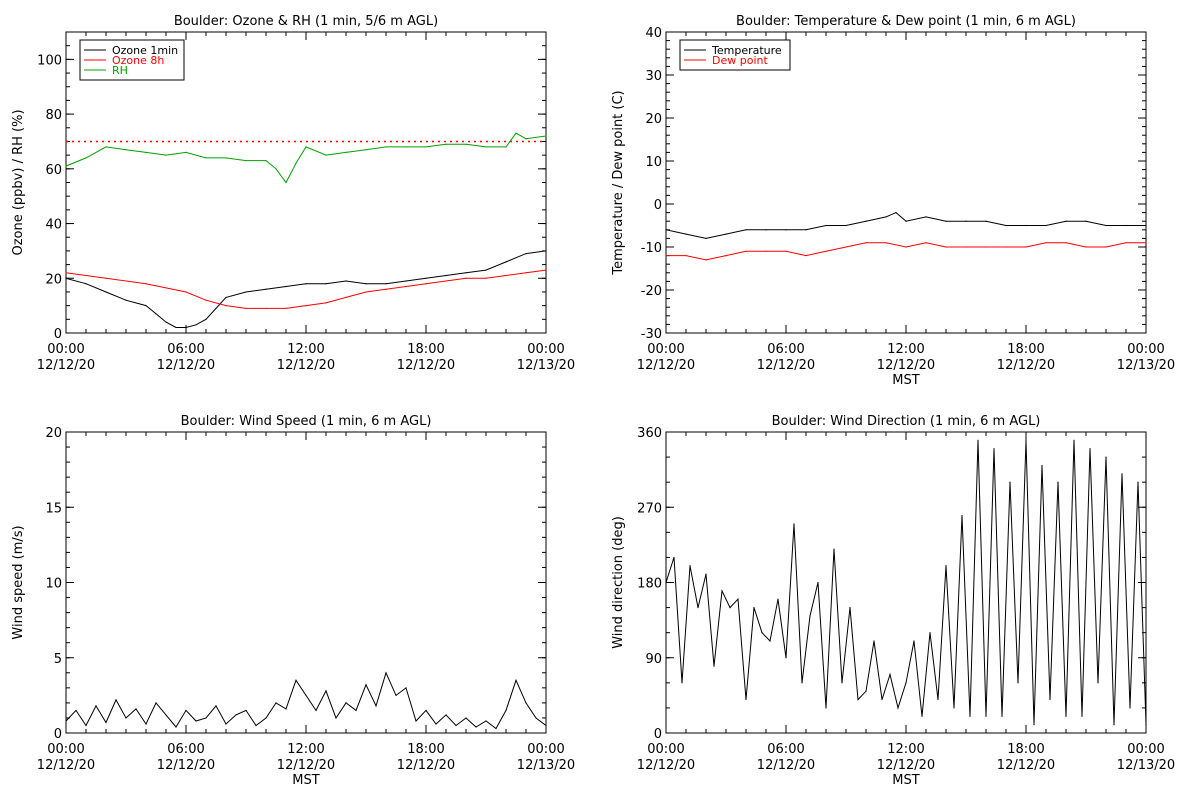 The height and width of the screenshot is (800, 1200). I want to click on y-tick-label: 0, so click(58, 734).